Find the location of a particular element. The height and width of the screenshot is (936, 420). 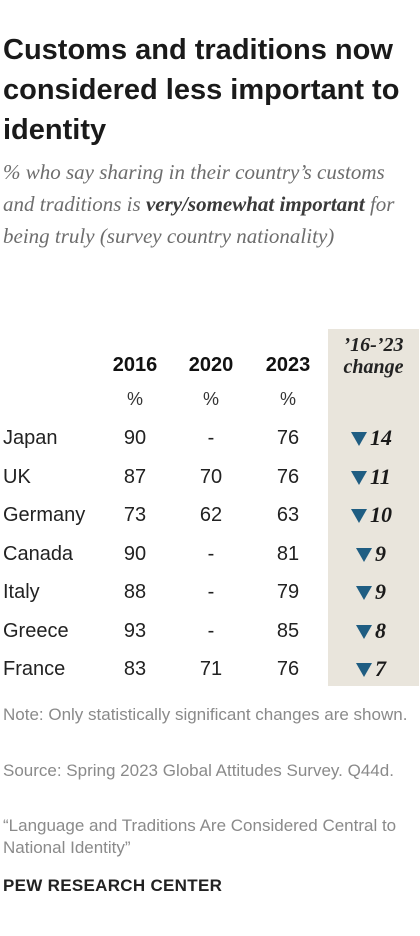

change-cell: 11 is located at coordinates (373, 477).